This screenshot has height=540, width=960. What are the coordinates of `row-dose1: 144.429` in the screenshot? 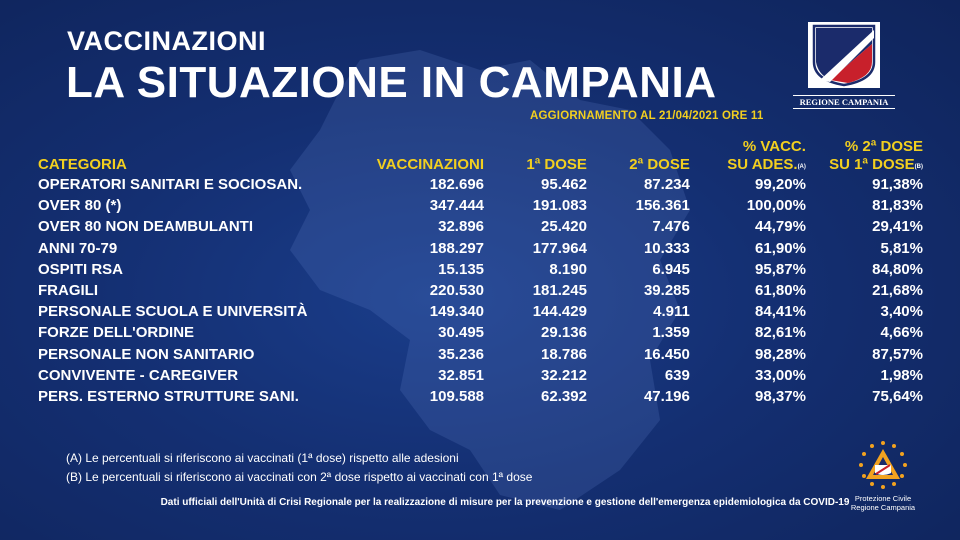 It's located at (559, 312).